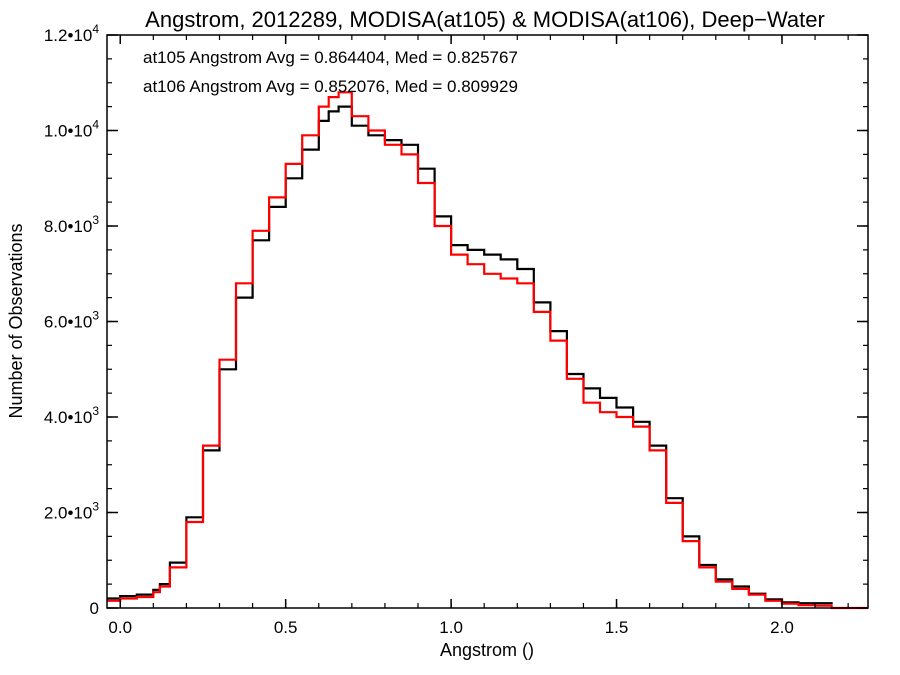 The image size is (900, 675). Describe the element at coordinates (120, 627) in the screenshot. I see `x-tick-label: 0.0` at that location.